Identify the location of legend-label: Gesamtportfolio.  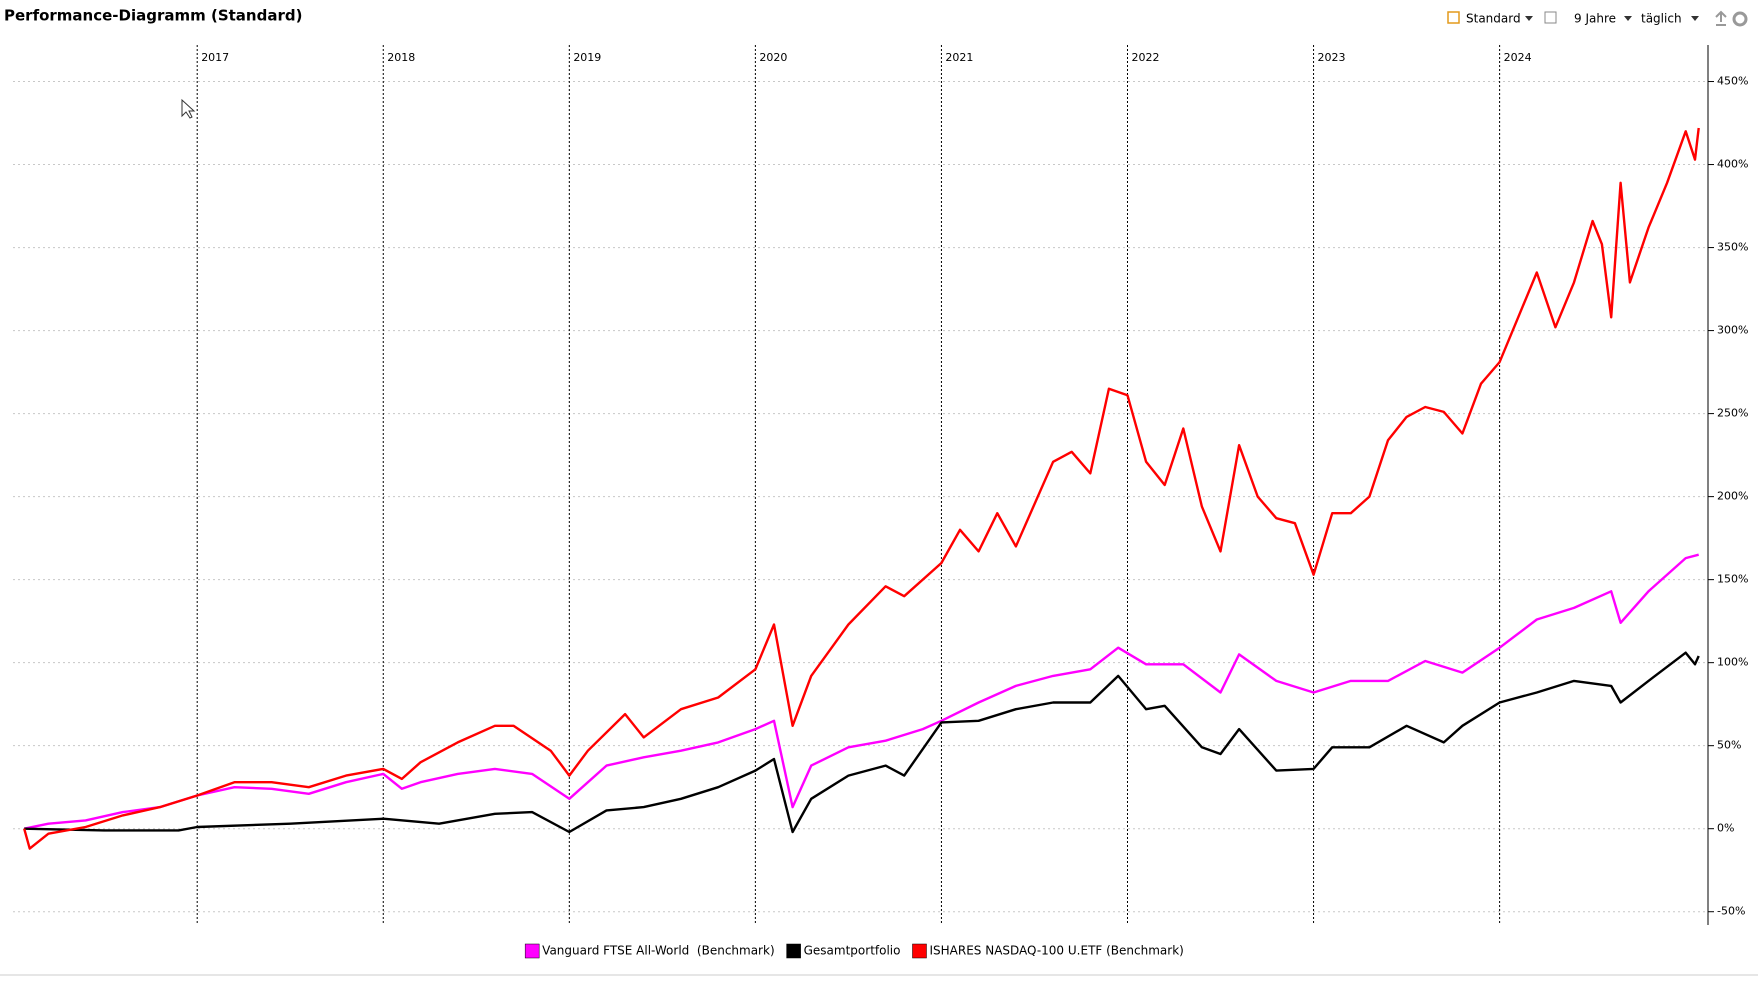
(852, 951).